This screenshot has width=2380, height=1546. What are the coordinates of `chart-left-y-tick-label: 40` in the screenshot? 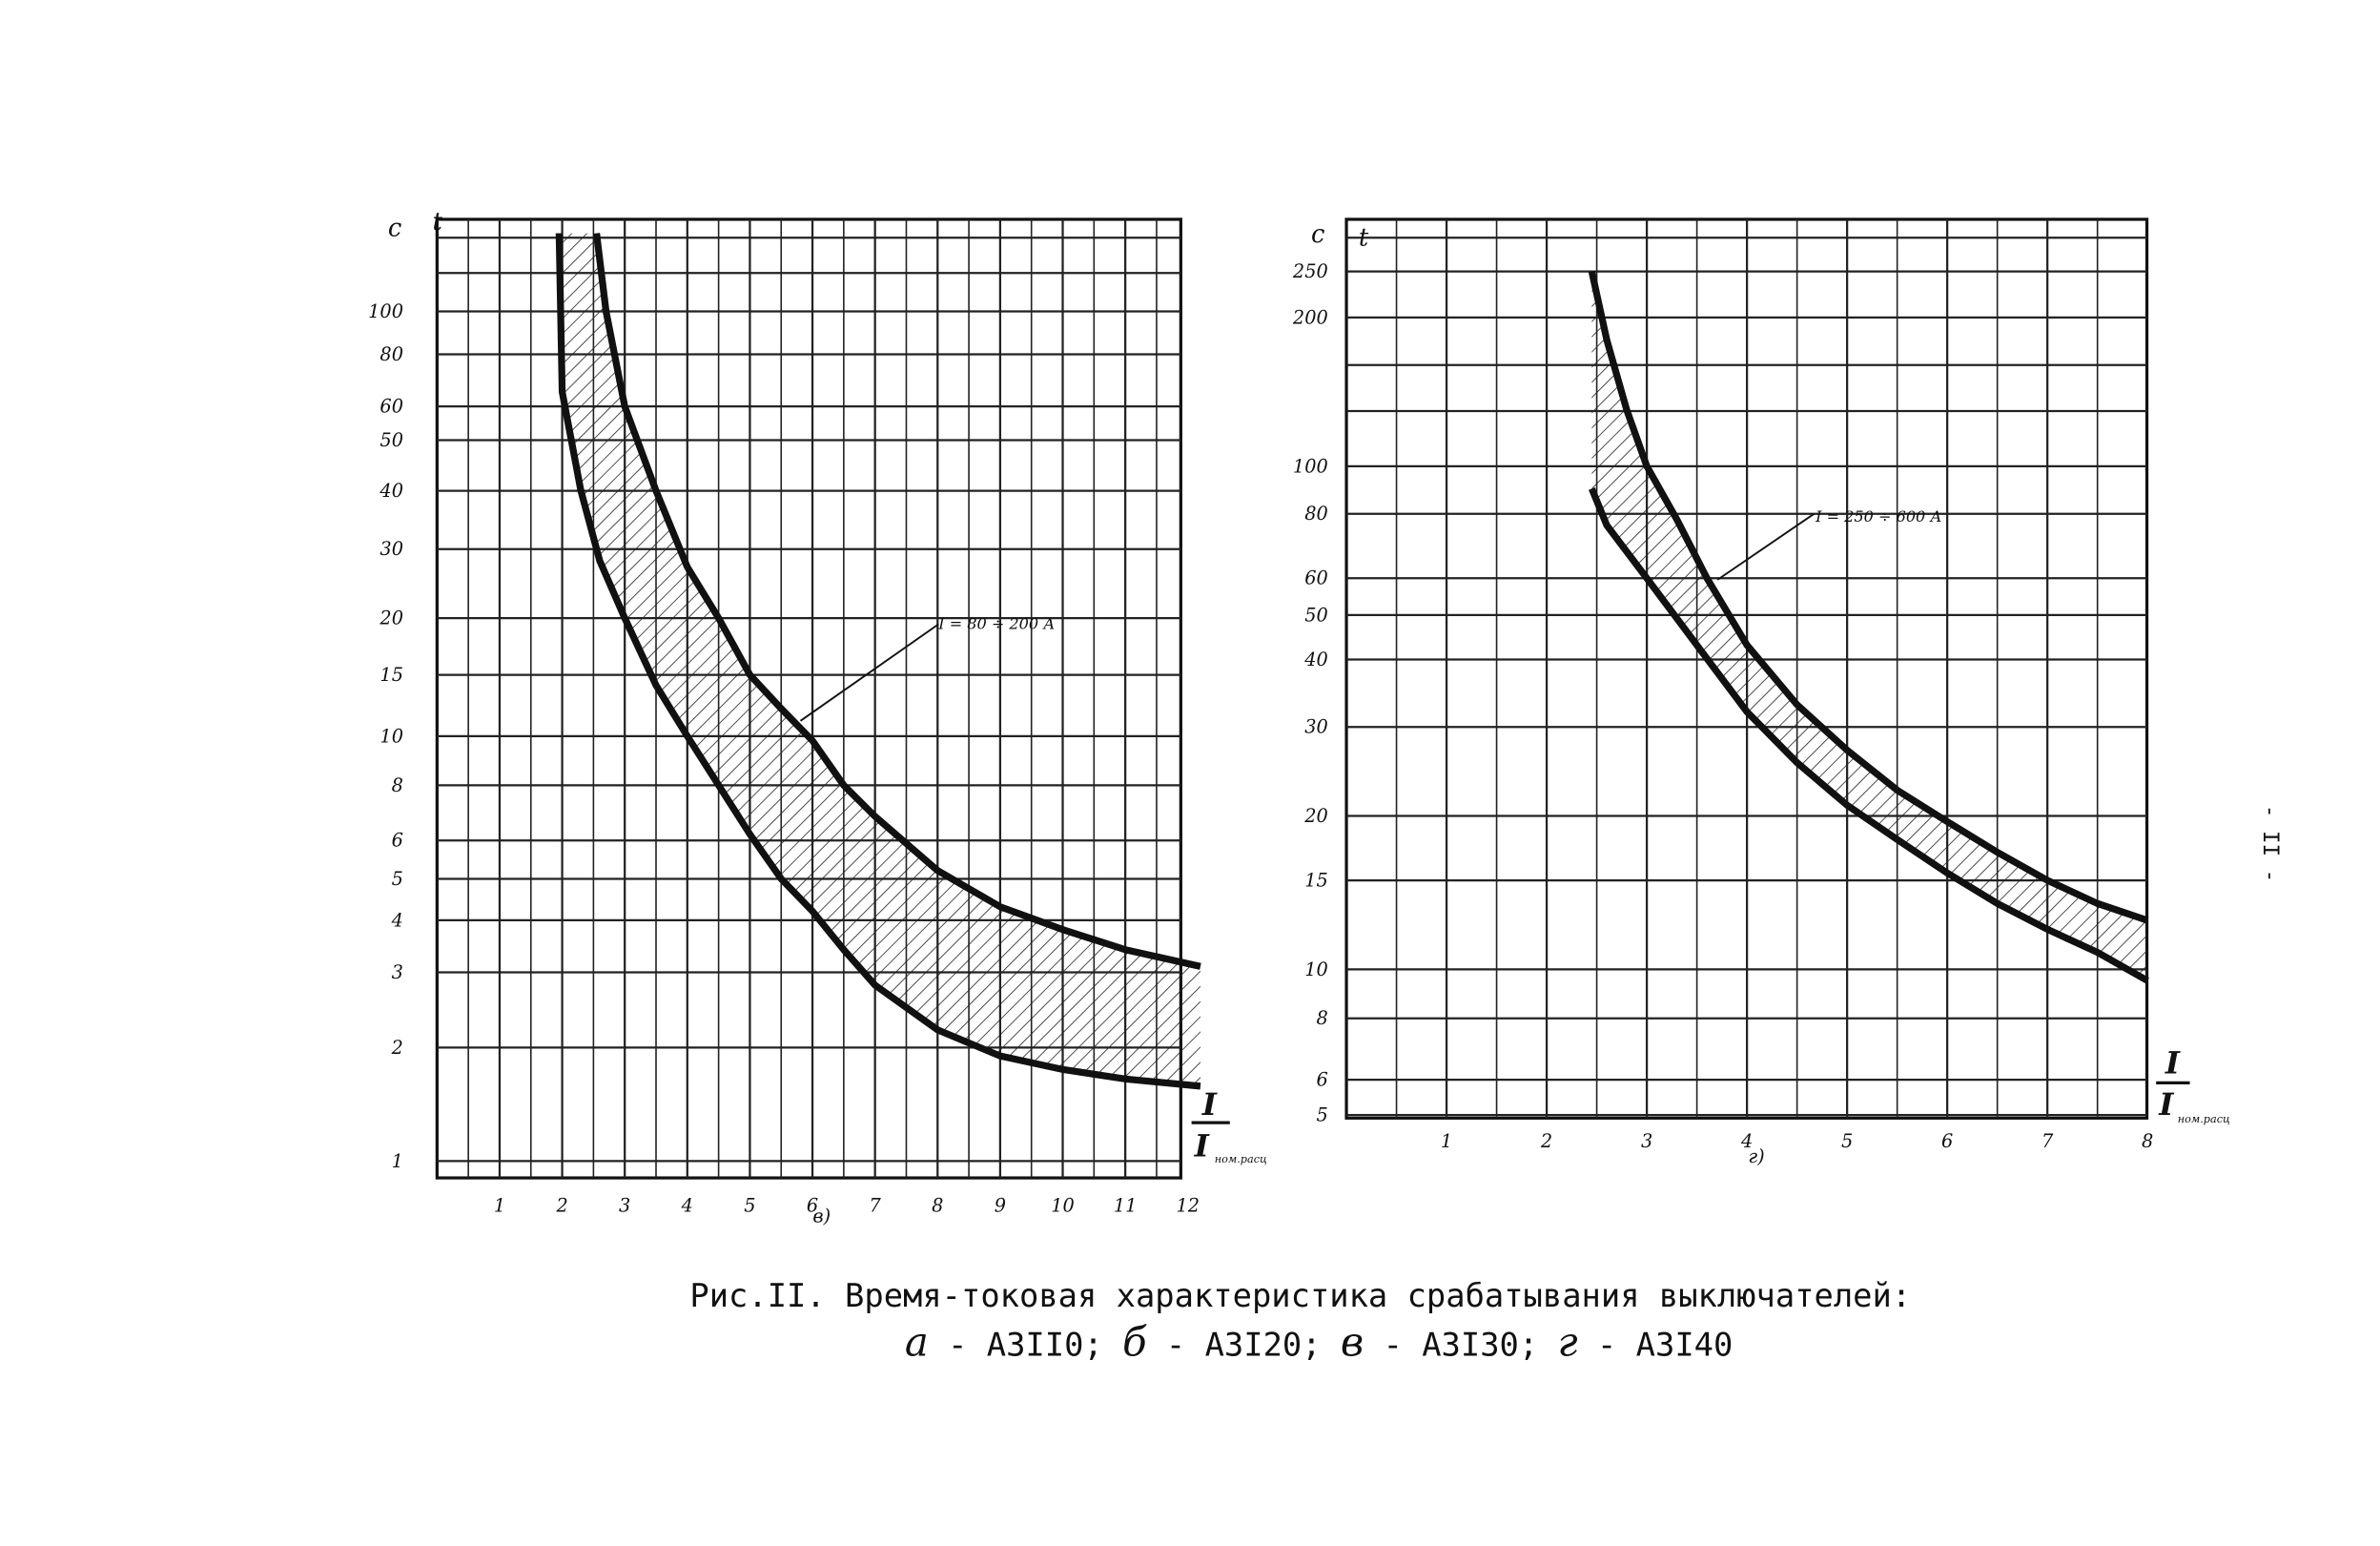 It's located at (391, 491).